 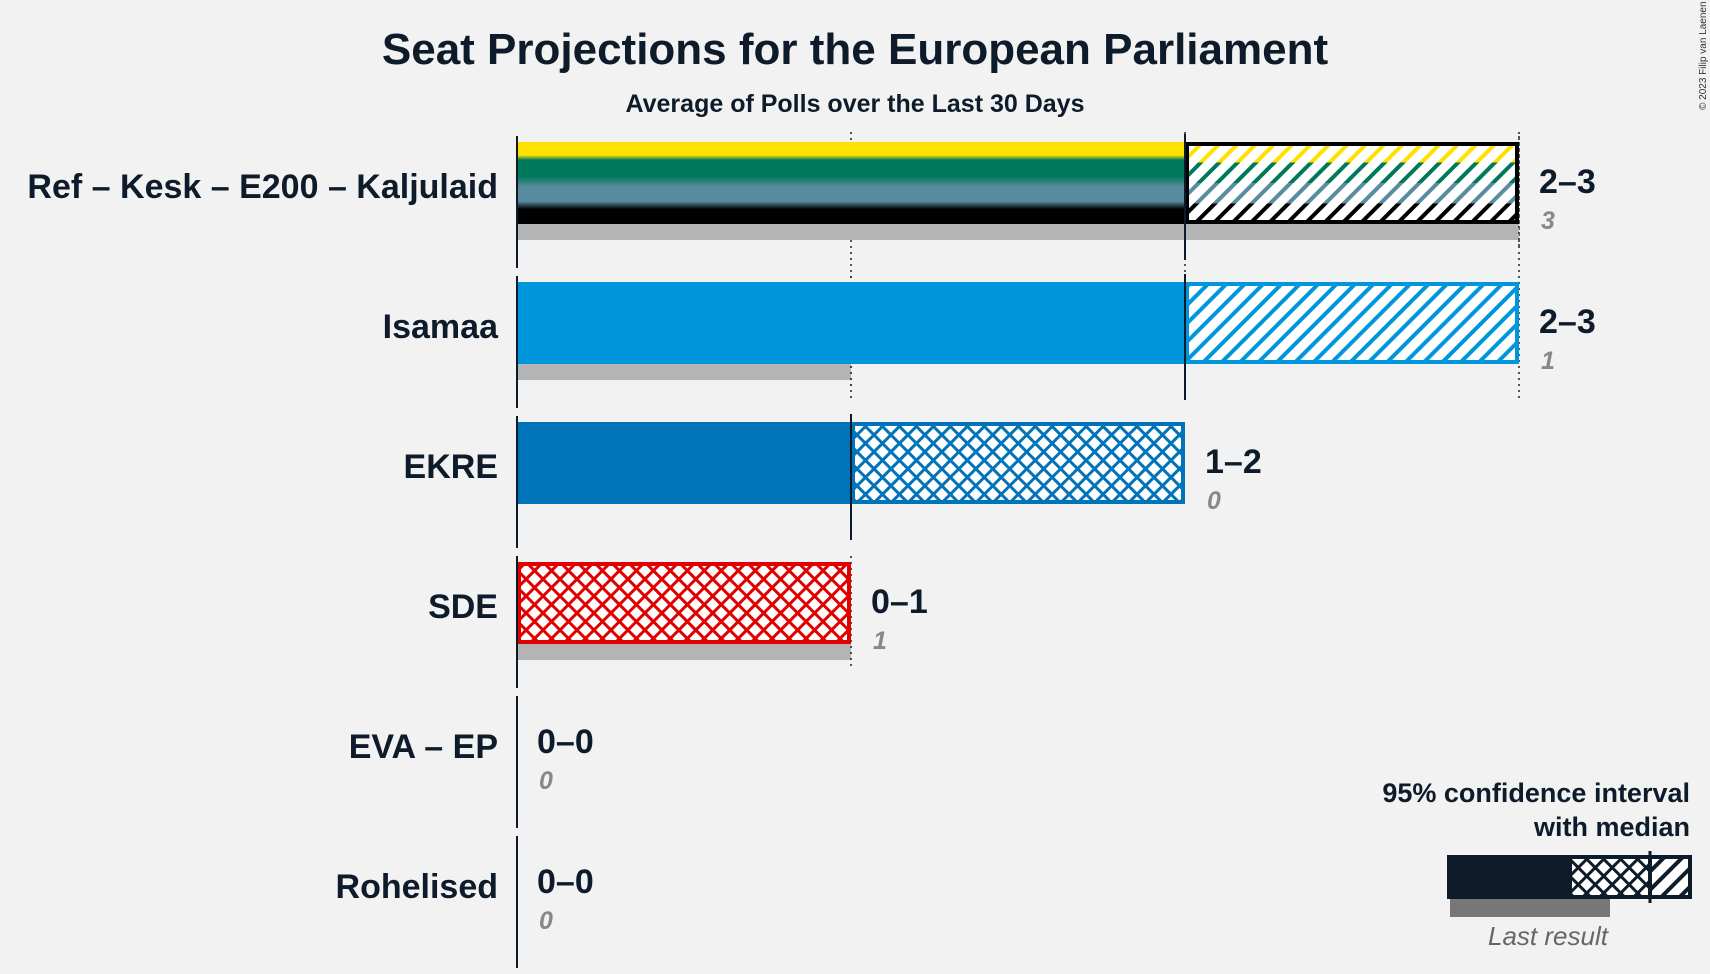 What do you see at coordinates (423, 747) in the screenshot?
I see `party-label: EVA – EP` at bounding box center [423, 747].